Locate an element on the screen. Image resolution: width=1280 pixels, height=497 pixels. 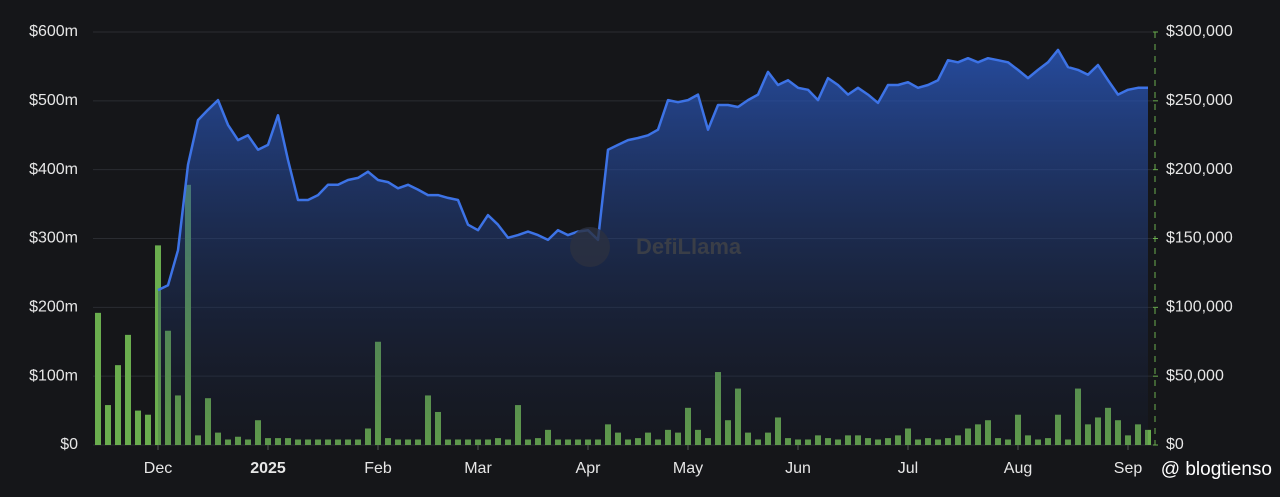
x-tick-label: Jul is located at coordinates (908, 468).